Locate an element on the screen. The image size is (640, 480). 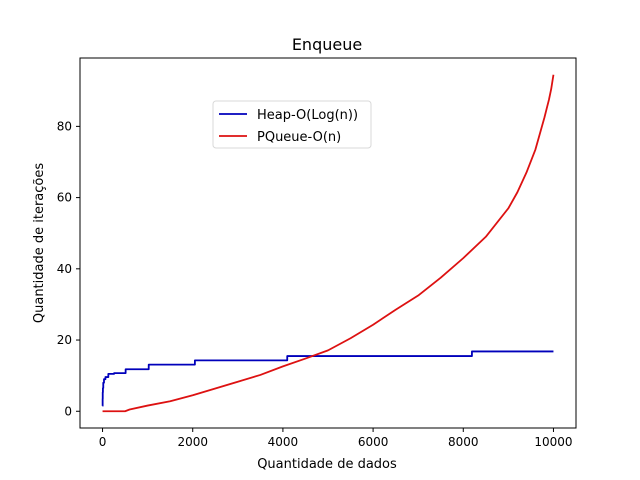
y-tick-label: 60 is located at coordinates (64, 198).